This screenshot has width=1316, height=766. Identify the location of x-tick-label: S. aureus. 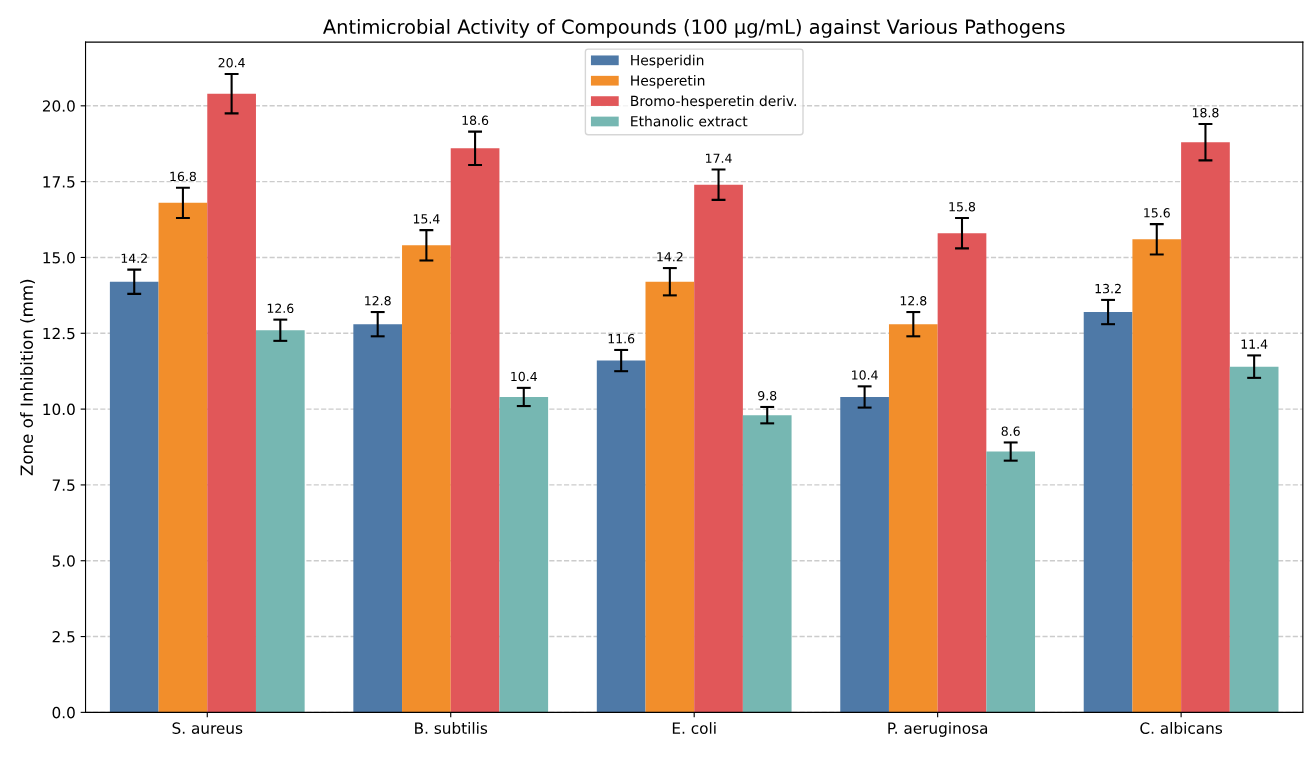
(207, 728).